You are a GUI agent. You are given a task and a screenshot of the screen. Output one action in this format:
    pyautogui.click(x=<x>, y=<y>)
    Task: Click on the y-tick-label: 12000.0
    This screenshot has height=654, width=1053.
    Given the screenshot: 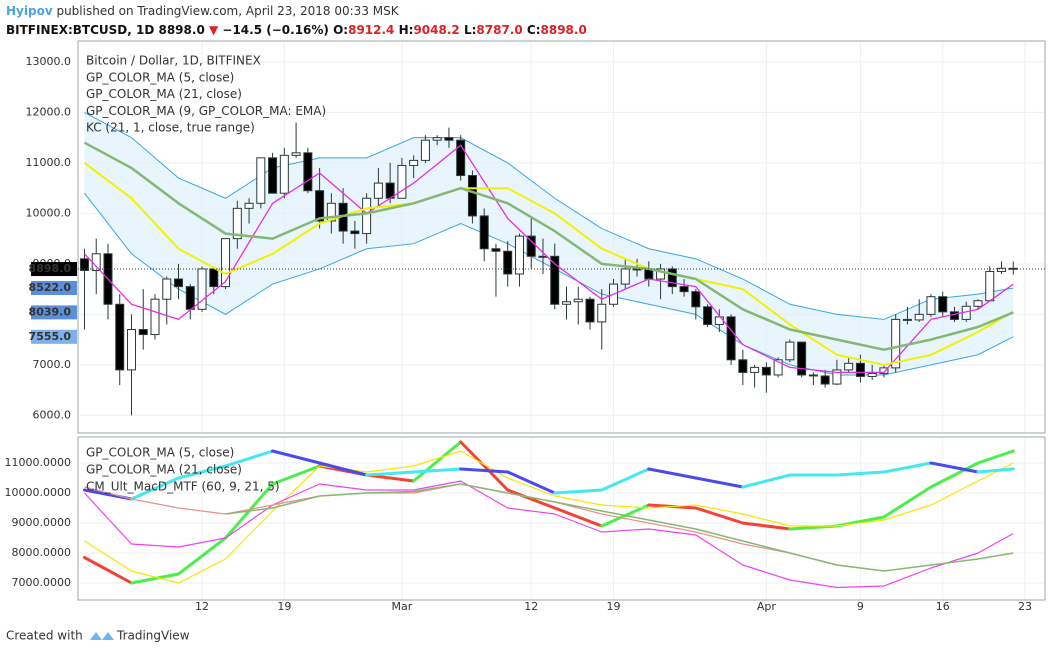 What is the action you would take?
    pyautogui.click(x=49, y=111)
    